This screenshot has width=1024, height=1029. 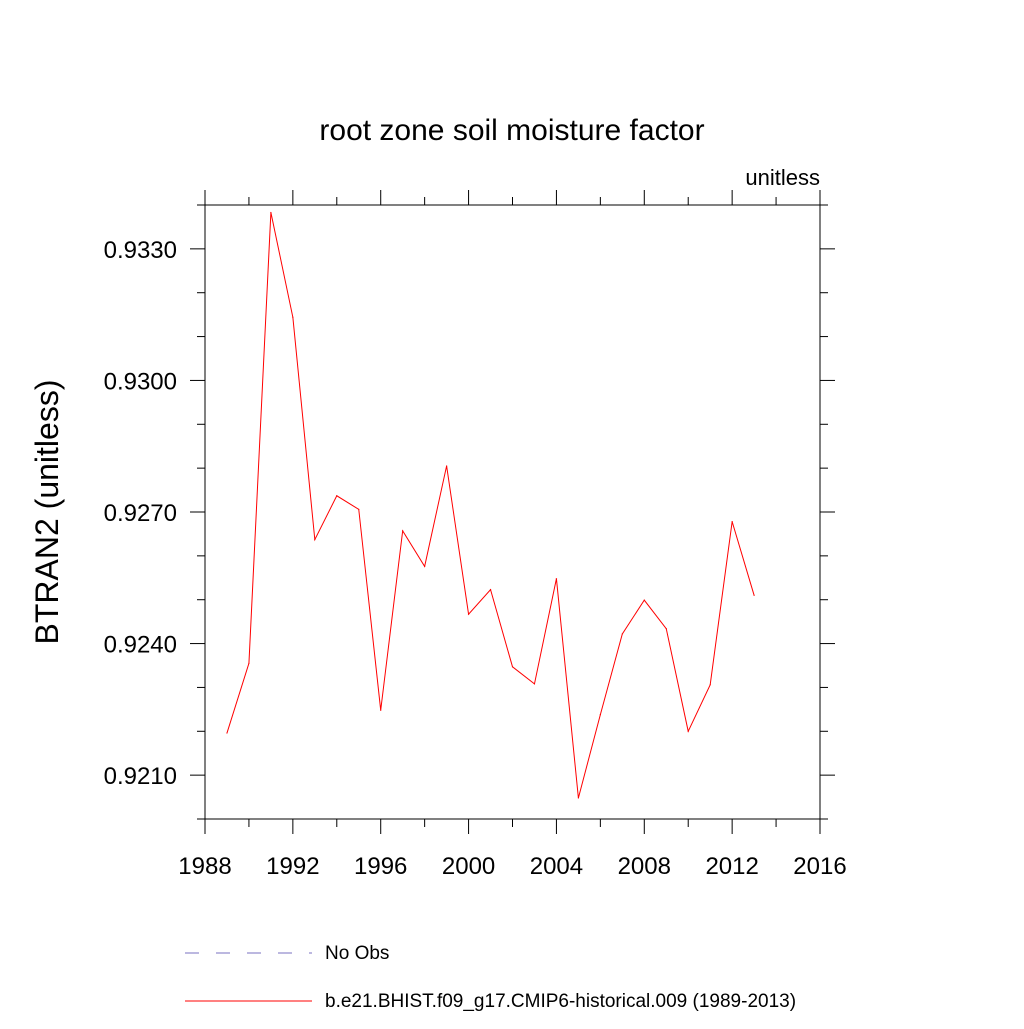 What do you see at coordinates (731, 866) in the screenshot?
I see `x-tick-label: 2012` at bounding box center [731, 866].